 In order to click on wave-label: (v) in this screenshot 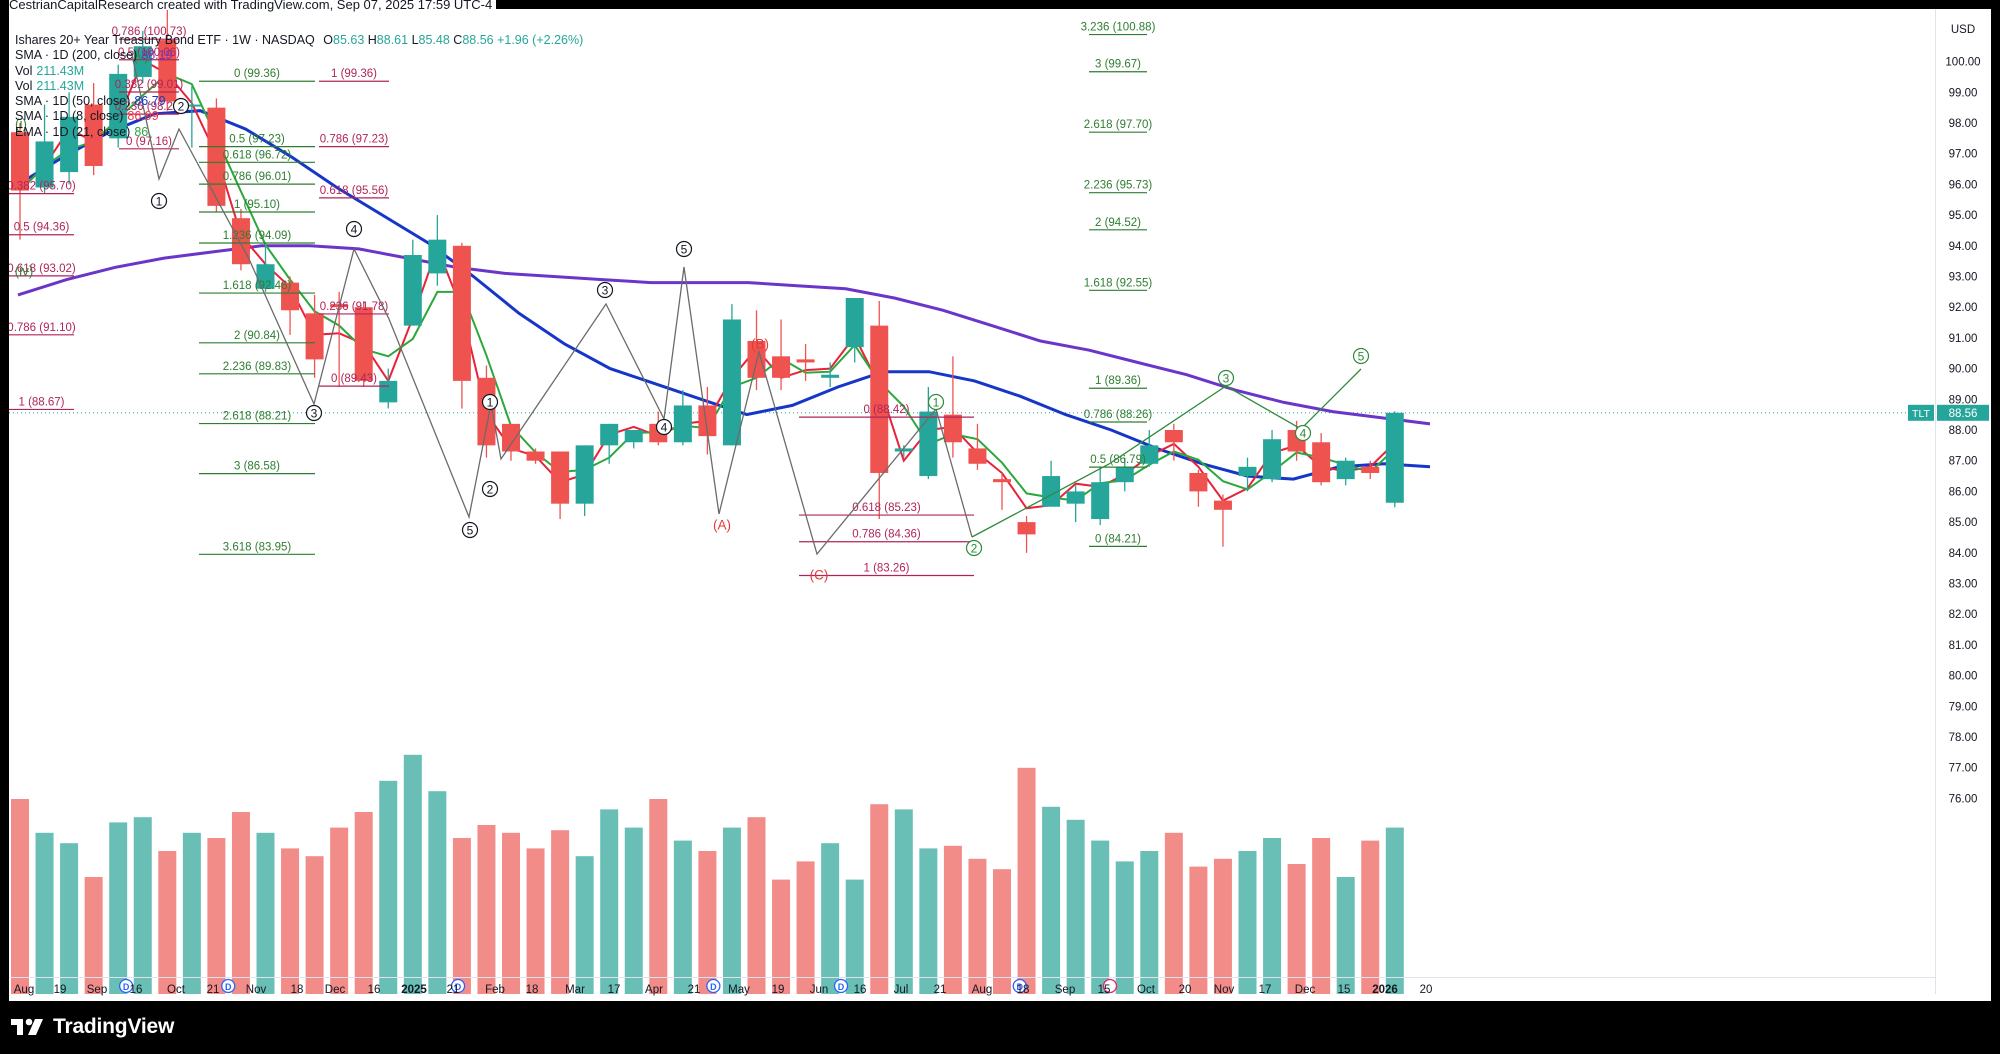, I will do `click(141, 56)`.